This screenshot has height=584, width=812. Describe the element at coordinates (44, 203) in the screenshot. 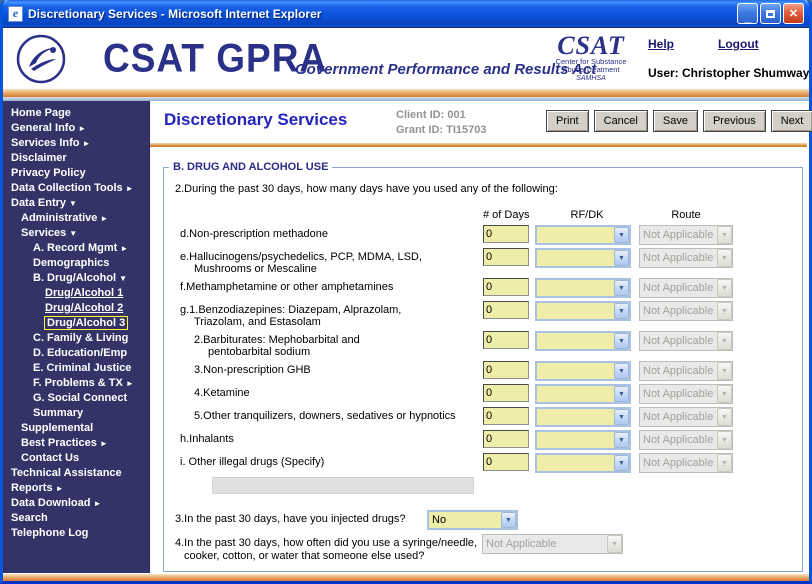

I see `sidebar-item-data-entry: Data Entry ▼` at that location.